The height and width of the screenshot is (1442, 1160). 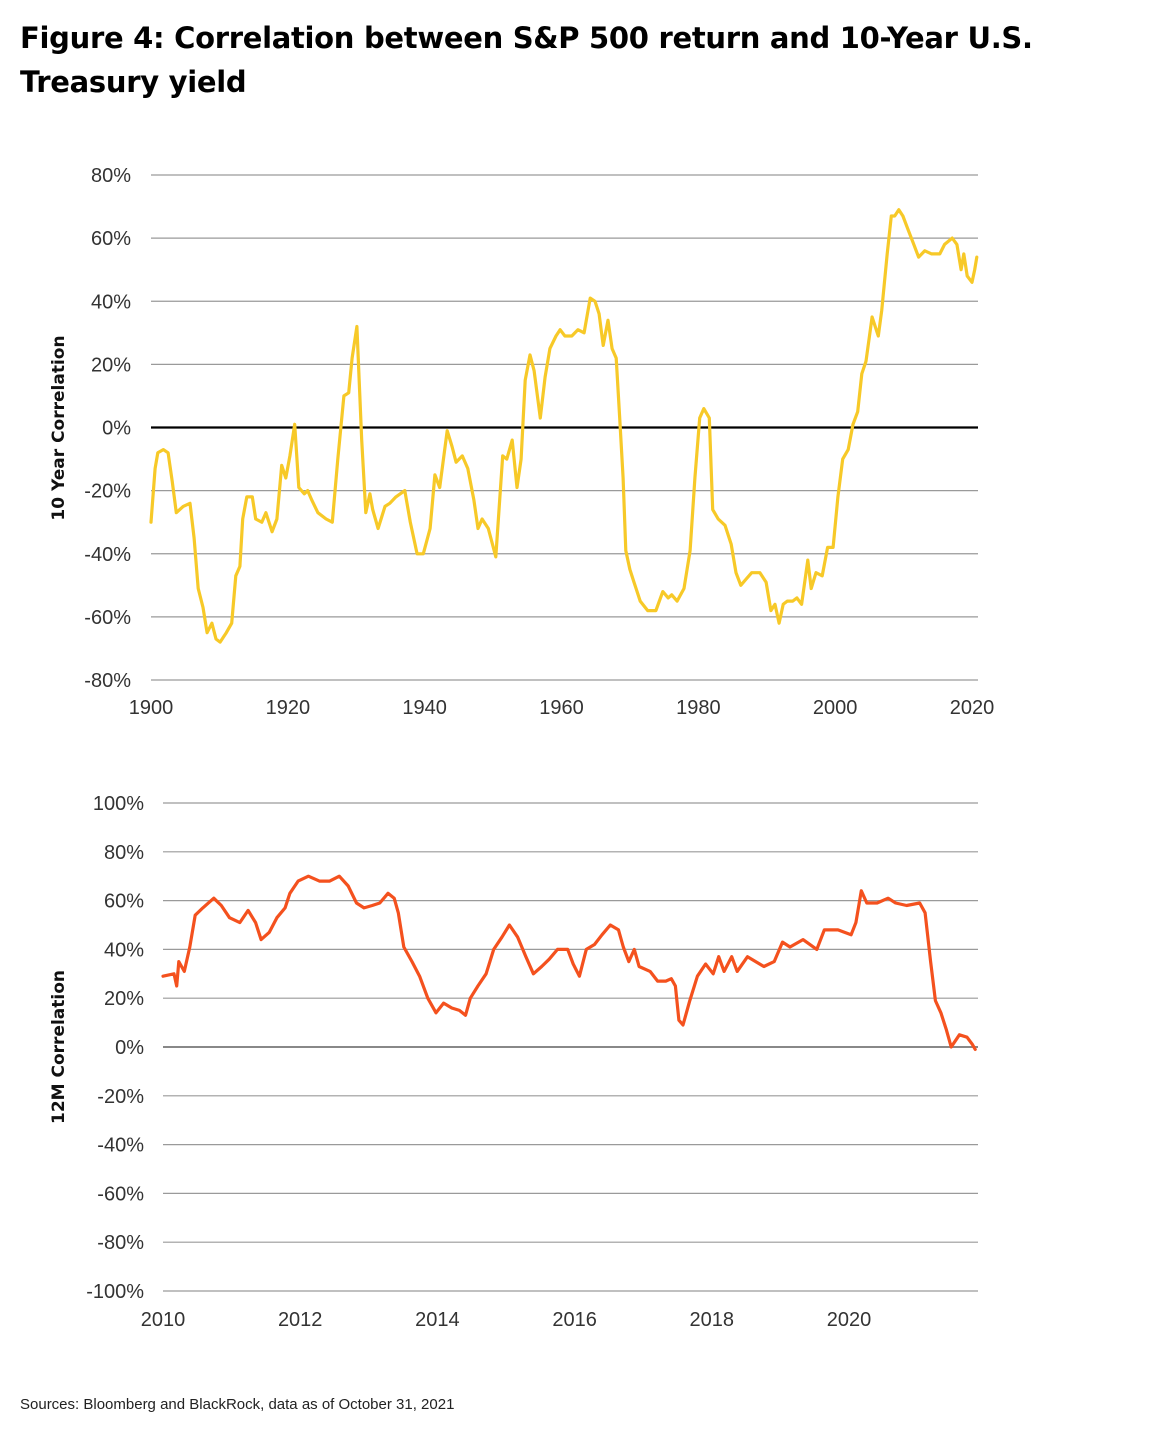 I want to click on y-axis-label: 12M Correlation, so click(x=59, y=1047).